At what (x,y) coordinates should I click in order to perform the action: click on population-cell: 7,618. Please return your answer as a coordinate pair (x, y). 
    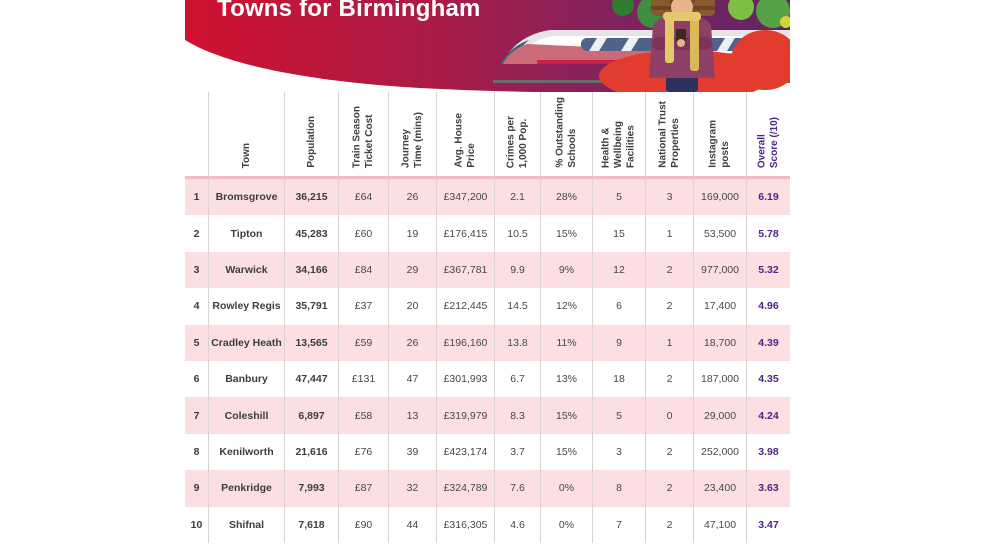
    Looking at the image, I should click on (311, 524).